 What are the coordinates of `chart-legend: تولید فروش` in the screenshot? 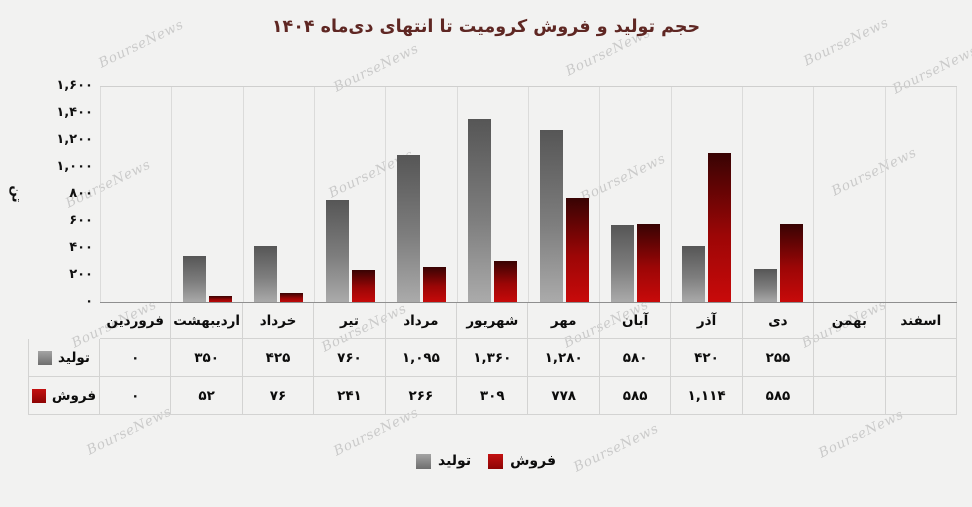 It's located at (486, 461).